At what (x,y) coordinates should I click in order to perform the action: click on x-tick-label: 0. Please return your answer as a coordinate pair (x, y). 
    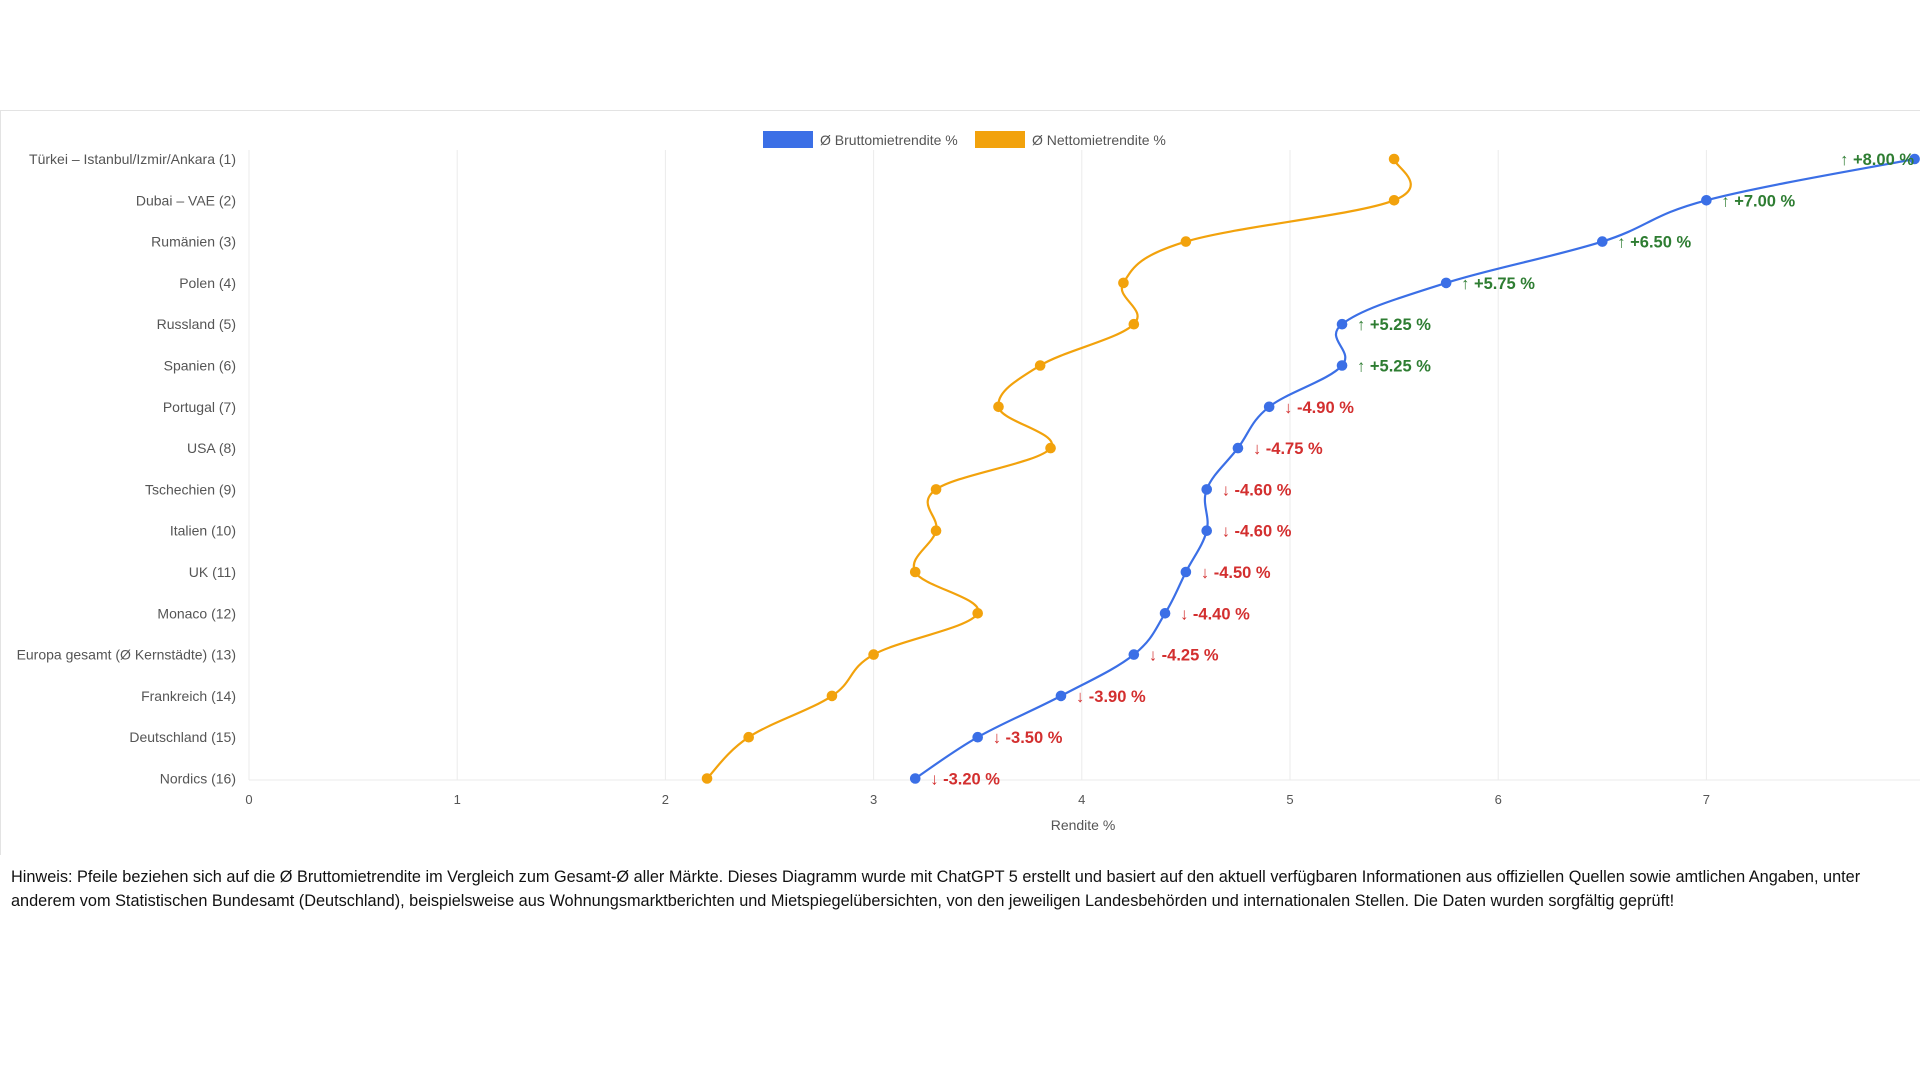
    Looking at the image, I should click on (248, 799).